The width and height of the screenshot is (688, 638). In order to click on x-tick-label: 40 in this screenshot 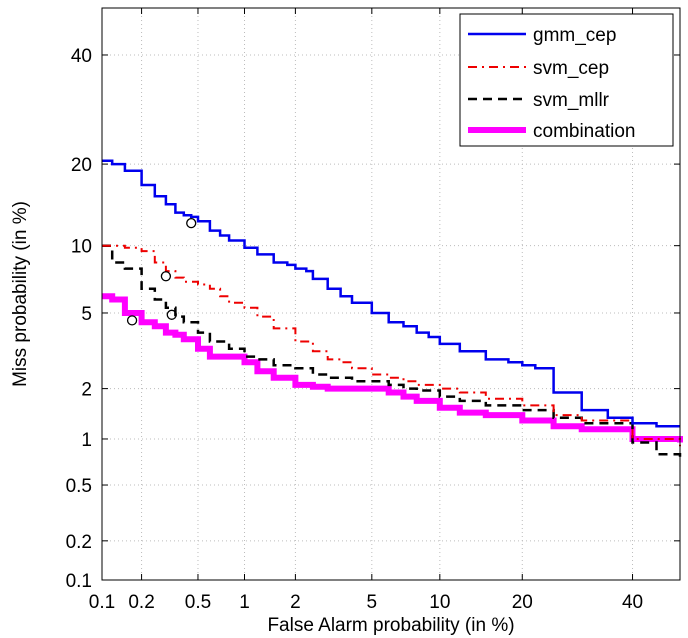, I will do `click(632, 602)`.